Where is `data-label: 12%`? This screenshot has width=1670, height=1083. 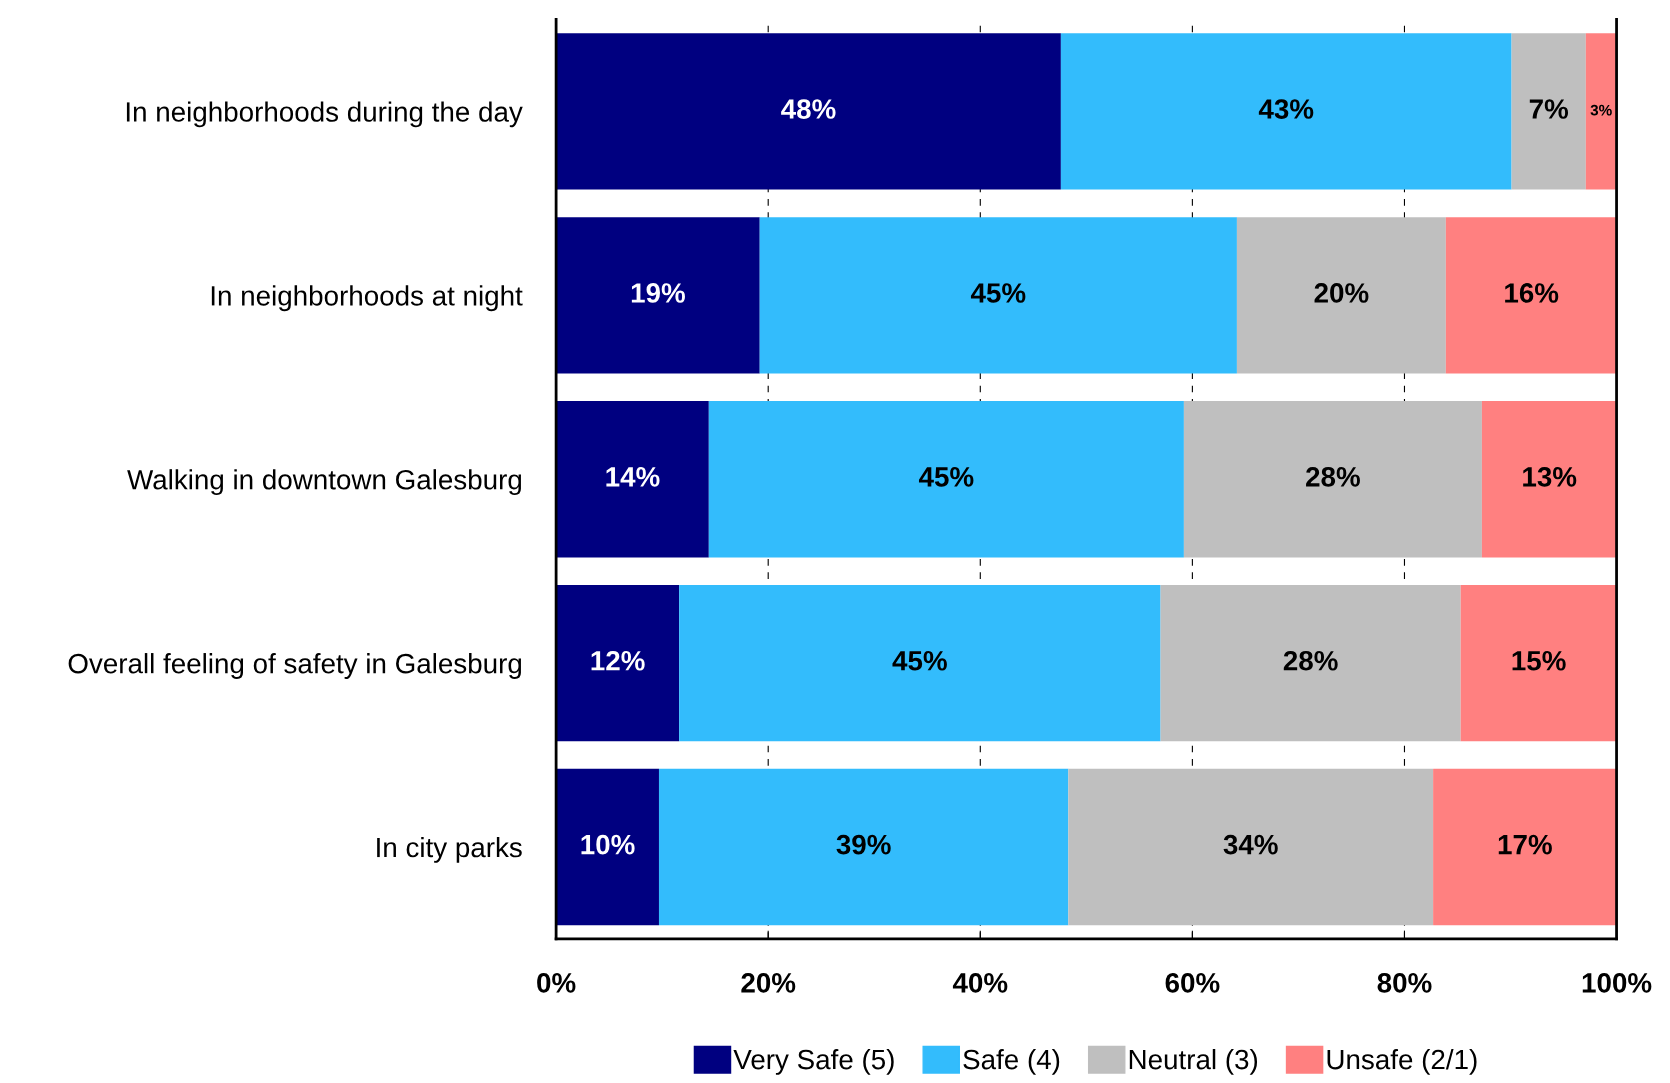
data-label: 12% is located at coordinates (618, 660).